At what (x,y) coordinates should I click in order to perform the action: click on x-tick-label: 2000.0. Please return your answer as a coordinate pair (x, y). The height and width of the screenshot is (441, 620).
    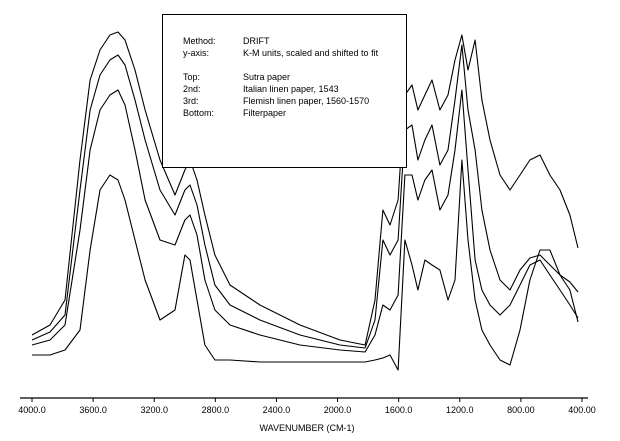
    Looking at the image, I should click on (338, 410).